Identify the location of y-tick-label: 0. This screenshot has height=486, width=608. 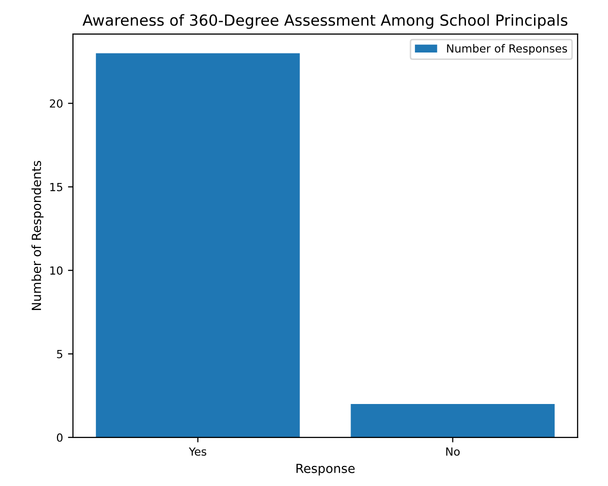
(59, 437).